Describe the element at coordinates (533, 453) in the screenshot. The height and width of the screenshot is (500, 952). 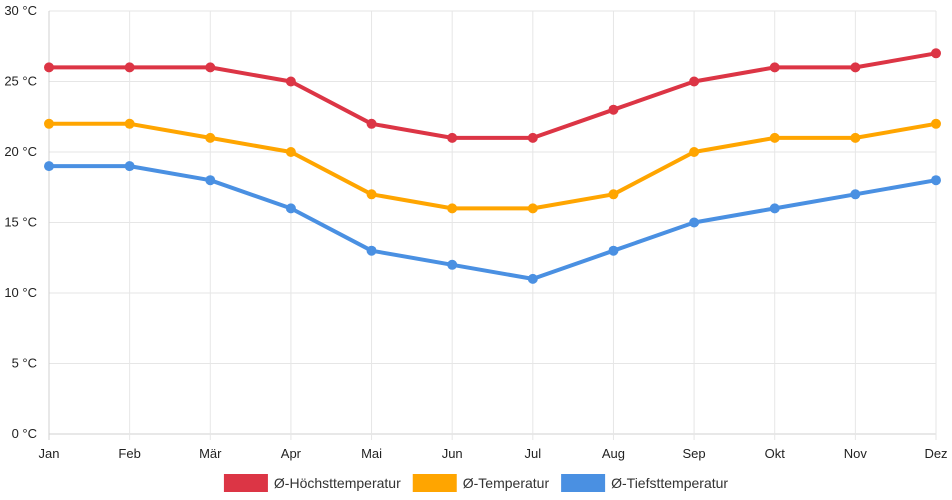
I see `x-tick-label: Jul` at that location.